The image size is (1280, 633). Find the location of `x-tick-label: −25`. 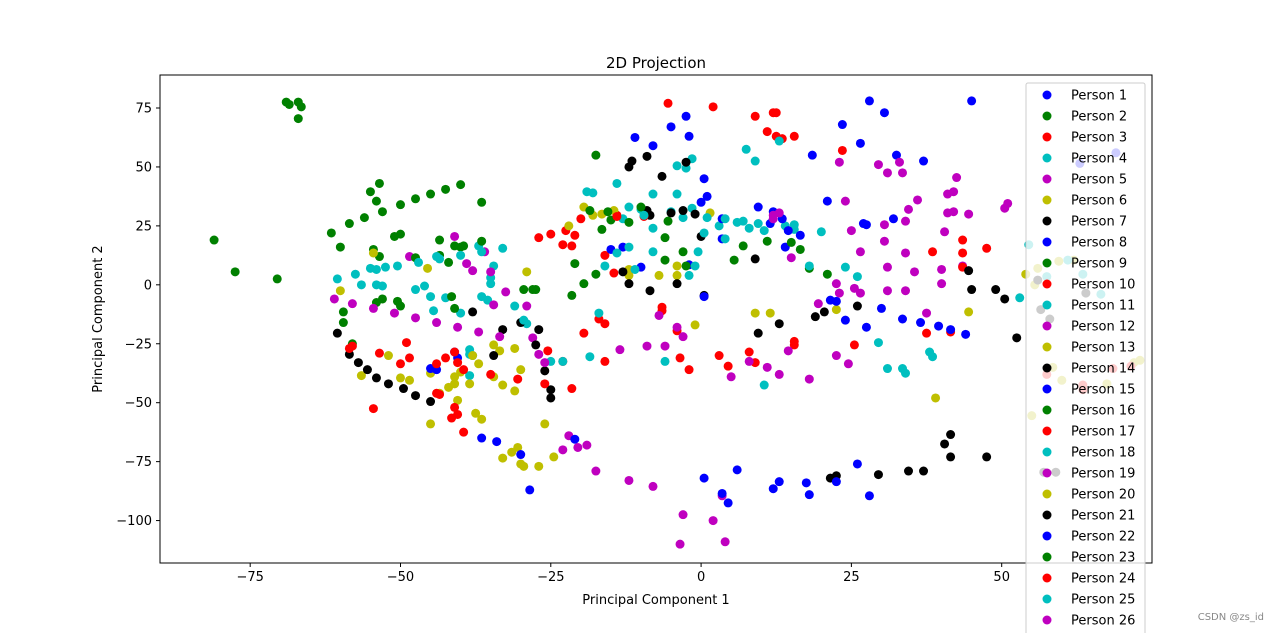

x-tick-label: −25 is located at coordinates (550, 577).